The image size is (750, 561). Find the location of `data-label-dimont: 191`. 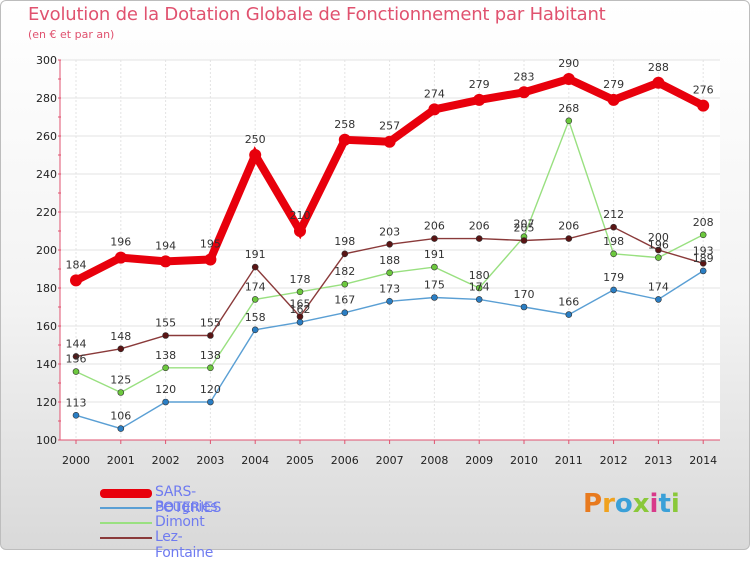

data-label-dimont: 191 is located at coordinates (434, 254).